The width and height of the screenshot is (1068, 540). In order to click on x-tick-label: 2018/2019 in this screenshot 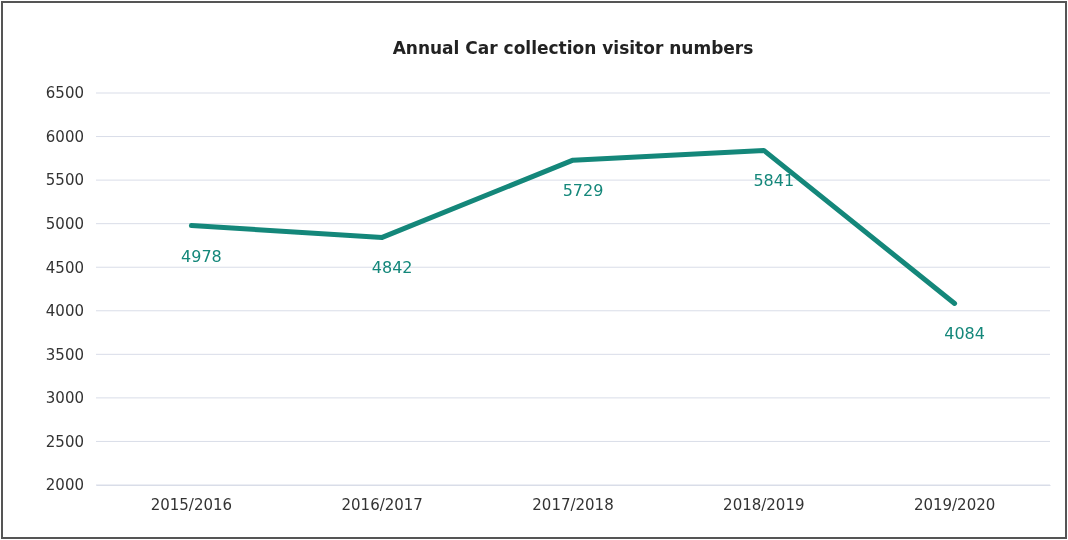, I will do `click(764, 504)`.